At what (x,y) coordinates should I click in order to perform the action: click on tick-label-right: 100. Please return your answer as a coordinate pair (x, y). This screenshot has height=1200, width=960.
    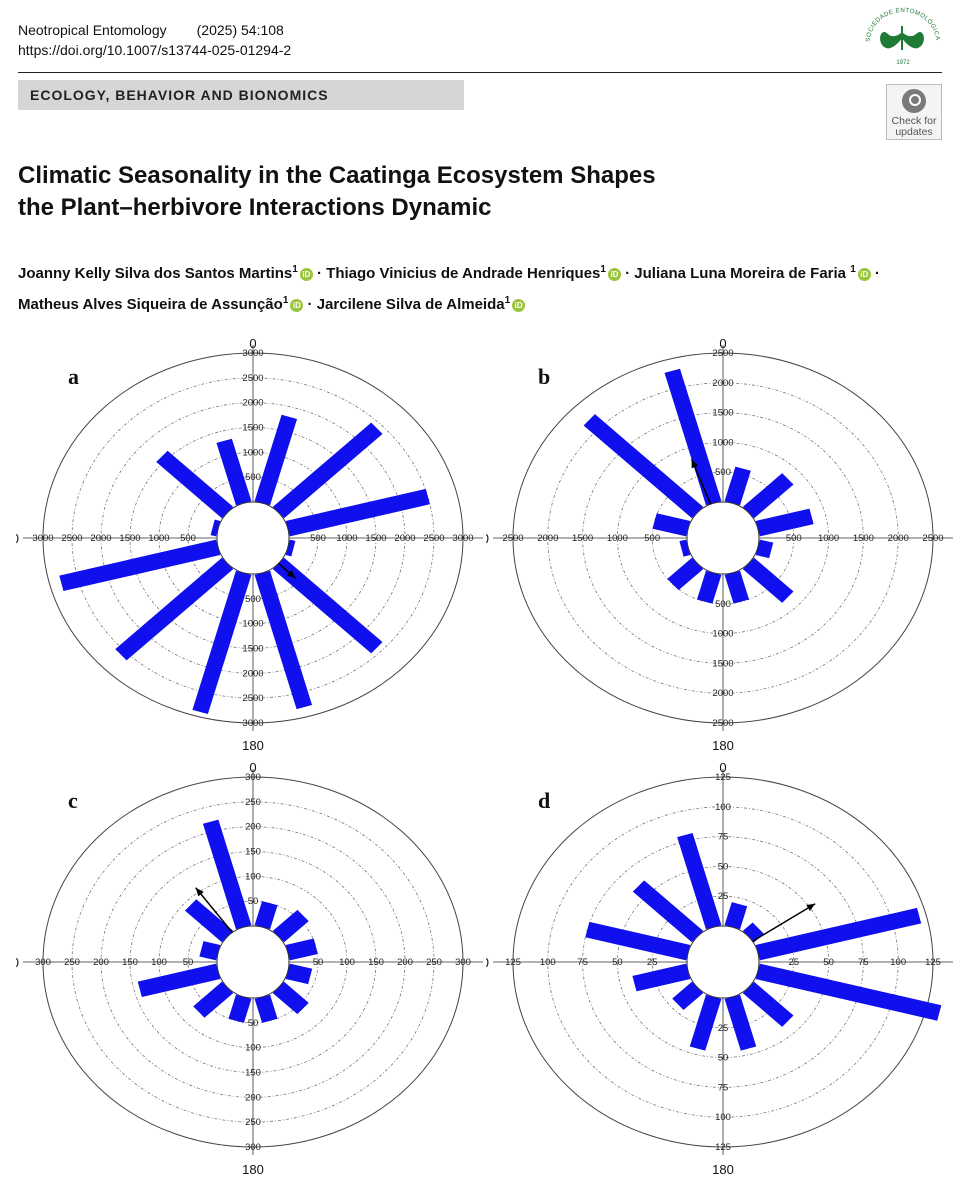
    Looking at the image, I should click on (898, 962).